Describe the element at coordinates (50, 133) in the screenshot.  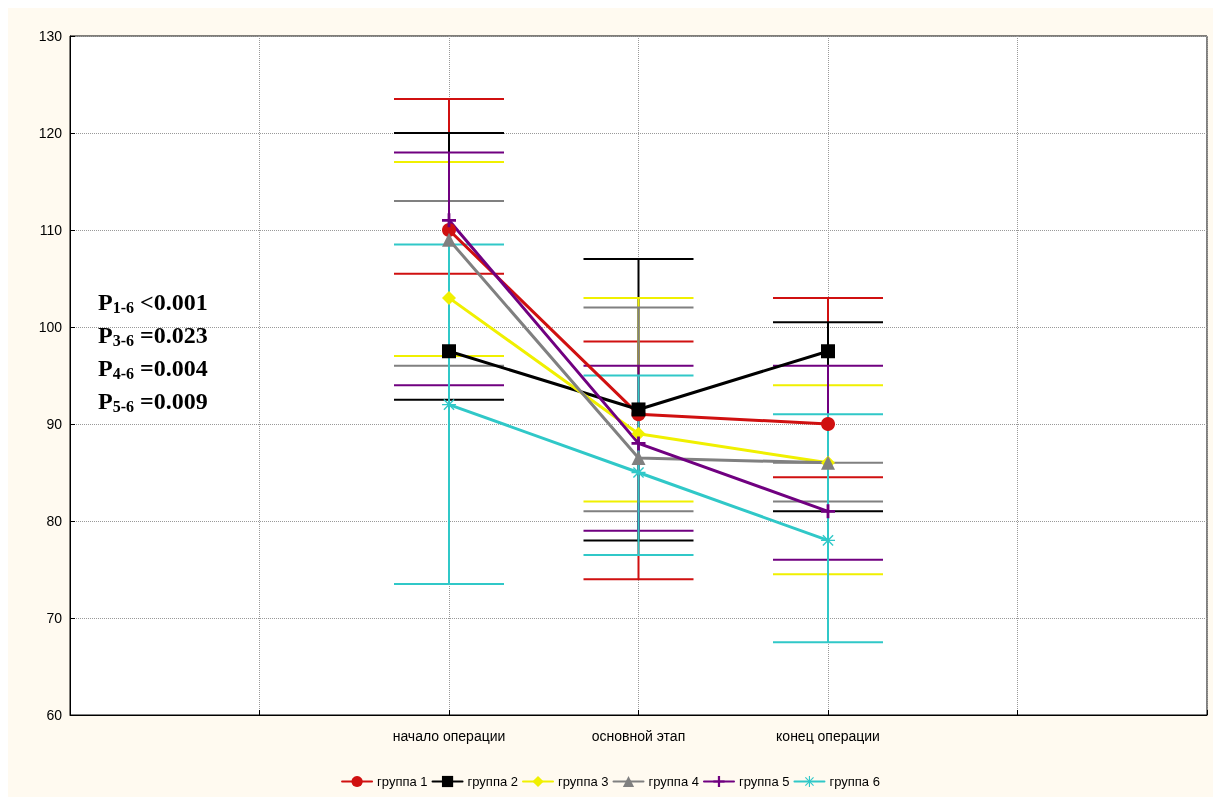
I see `y-tick-label: 120` at that location.